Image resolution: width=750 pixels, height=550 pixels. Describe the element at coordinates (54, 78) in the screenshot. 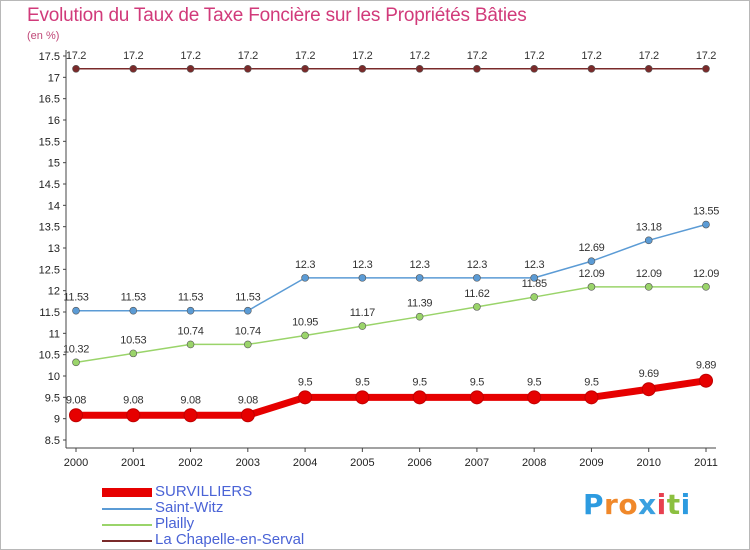

I see `y-tick-label: 17` at that location.